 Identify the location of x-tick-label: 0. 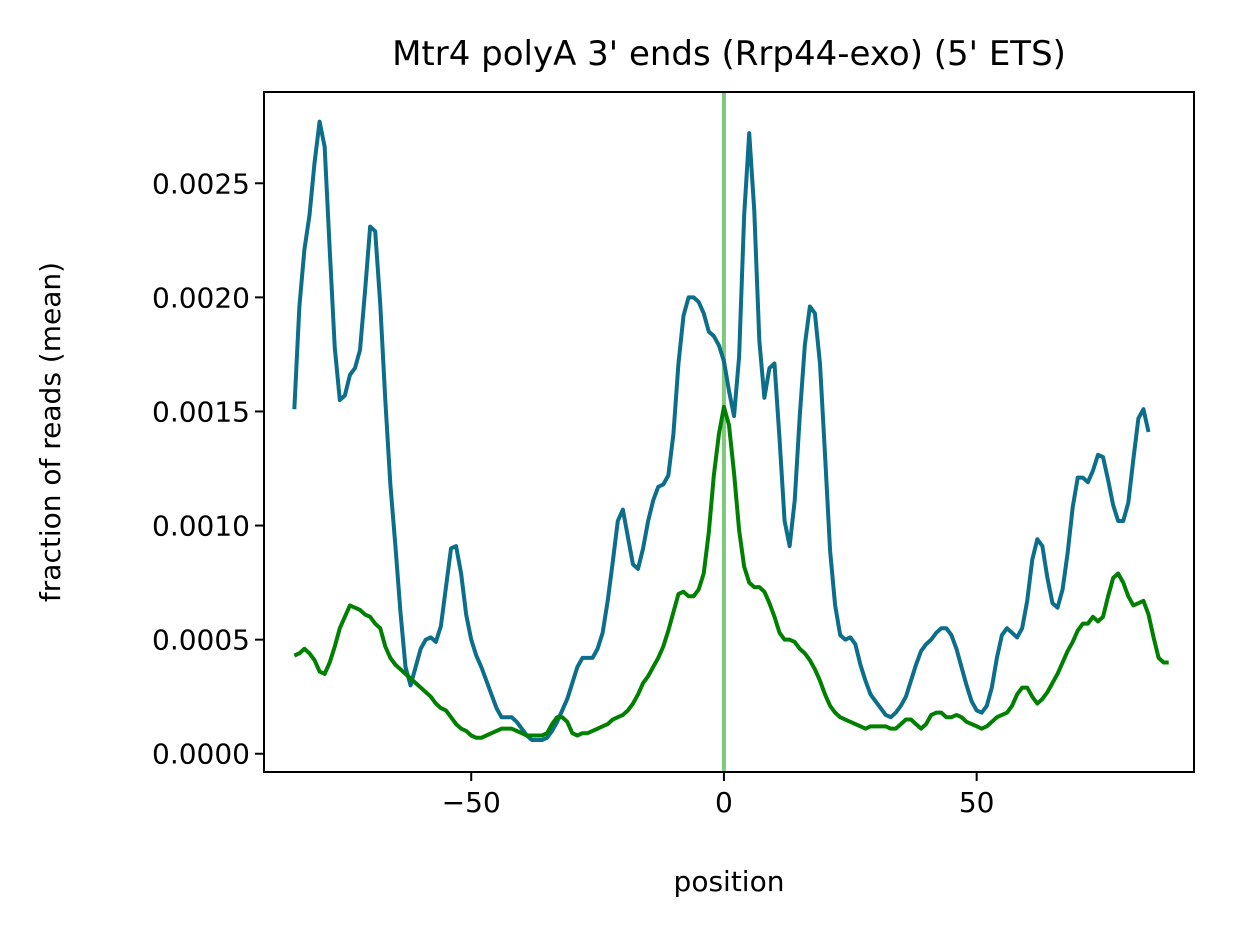
(724, 802).